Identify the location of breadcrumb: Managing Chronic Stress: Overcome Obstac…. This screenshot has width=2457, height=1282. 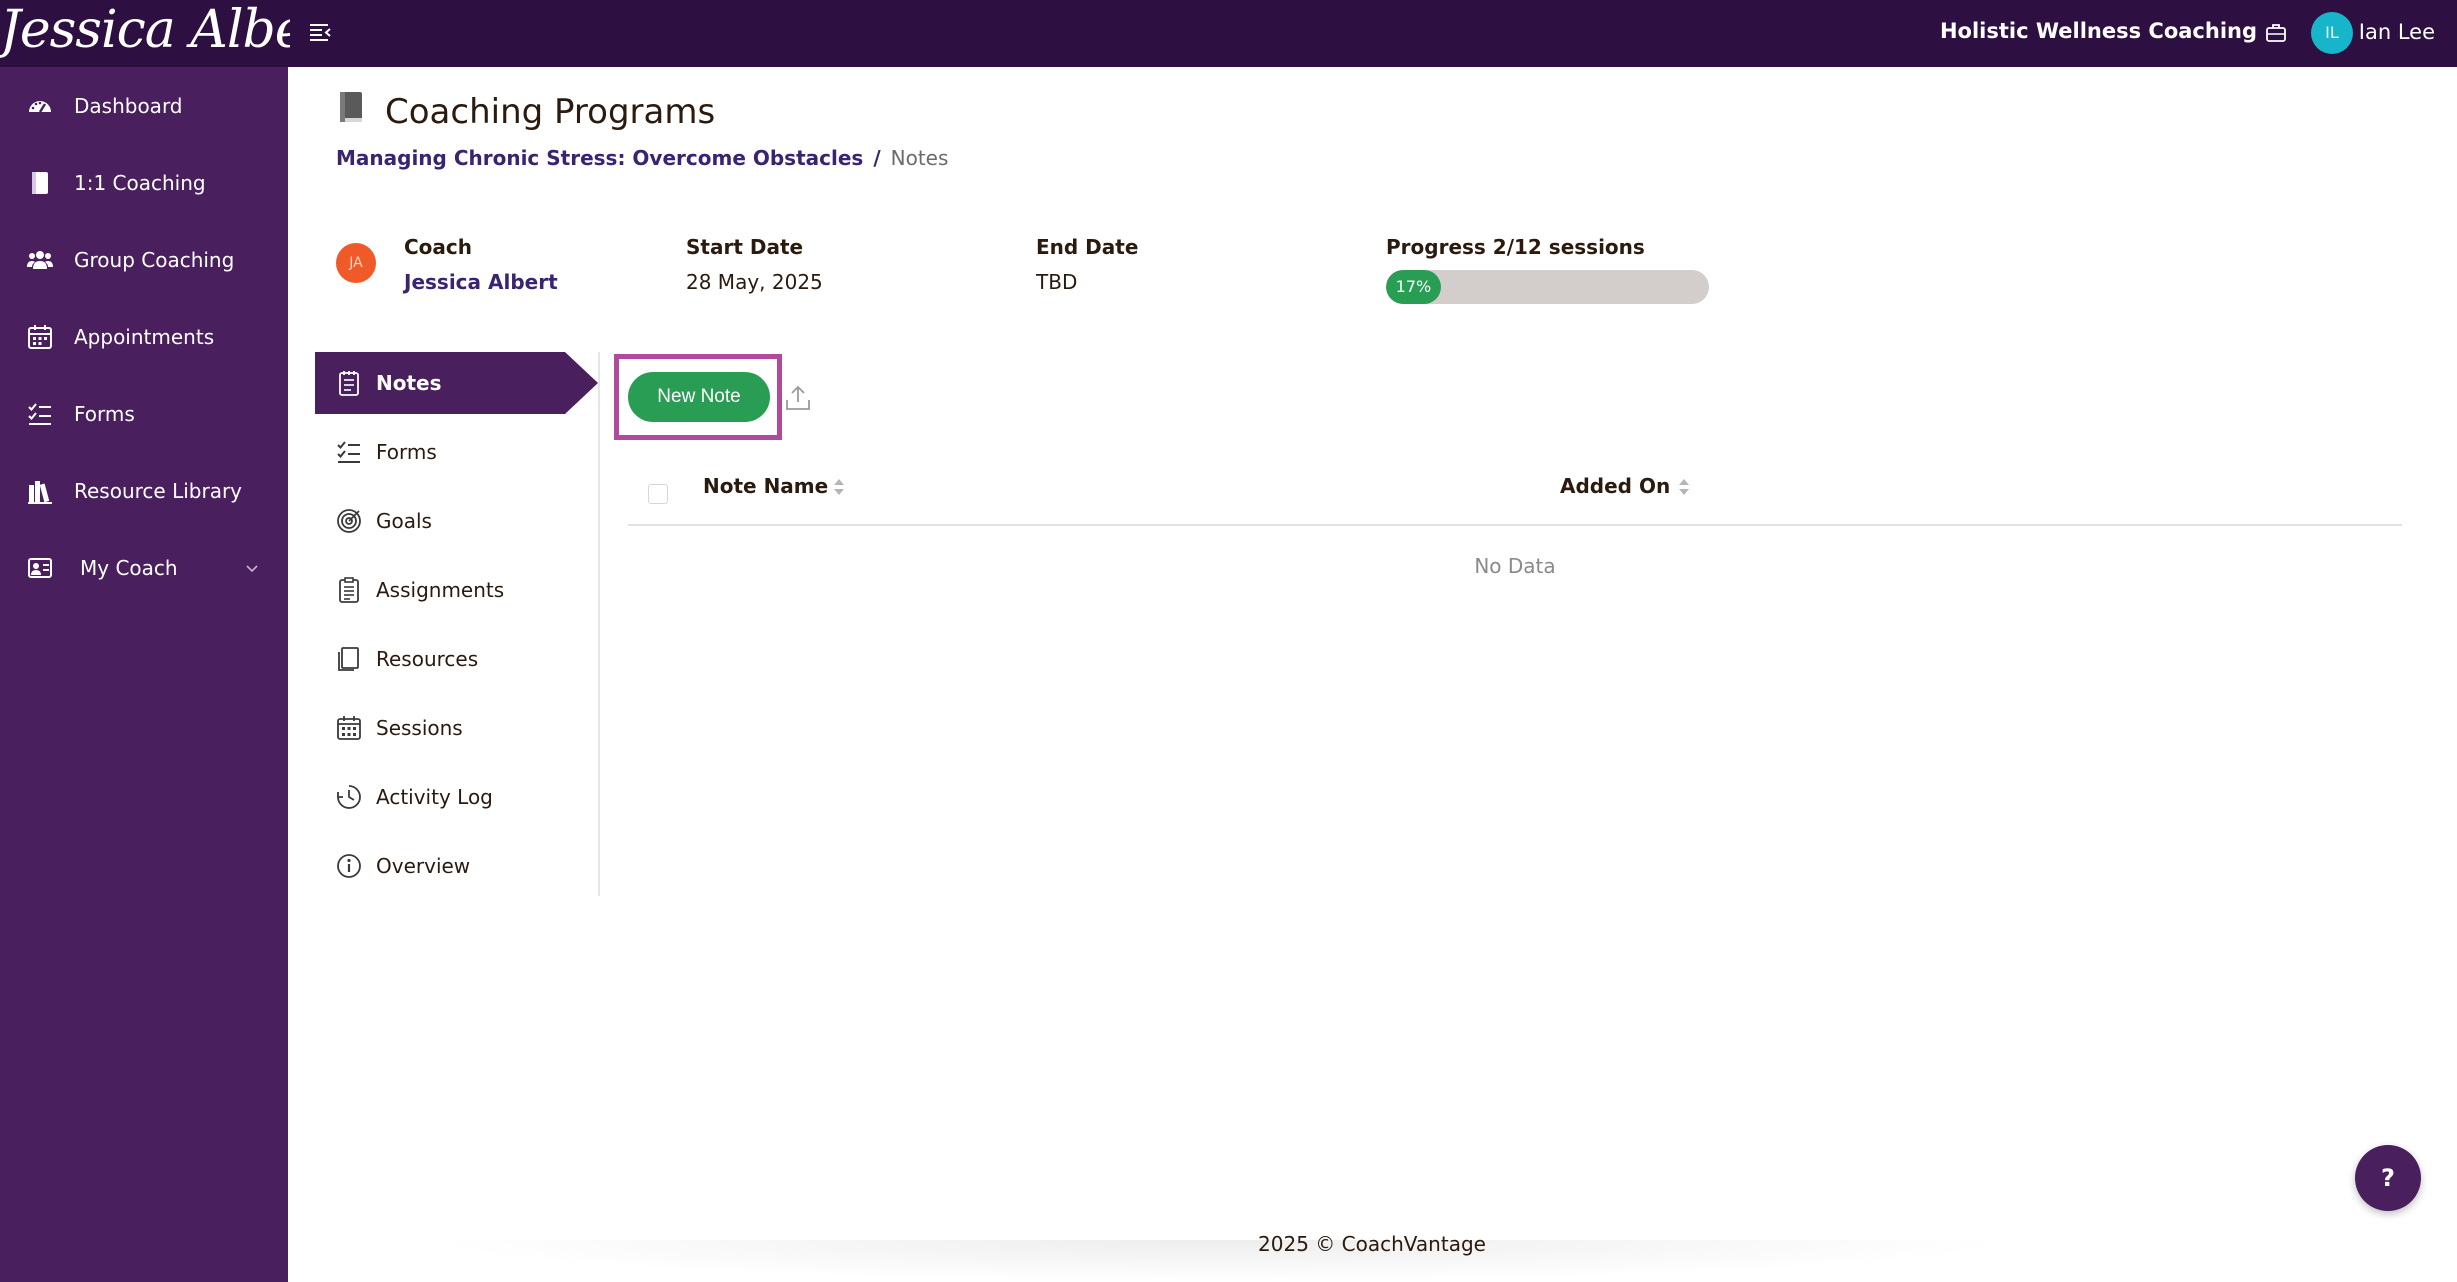
(642, 158).